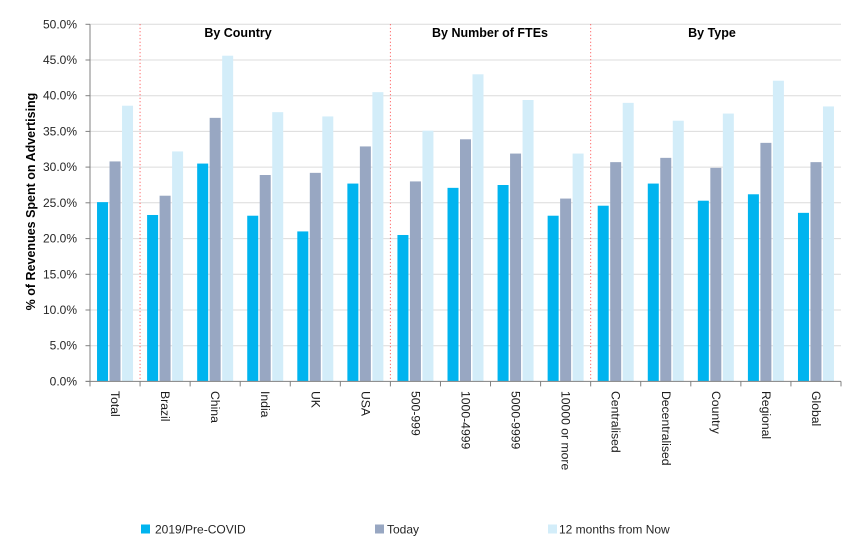  What do you see at coordinates (415, 413) in the screenshot?
I see `svg-text: 500-999` at bounding box center [415, 413].